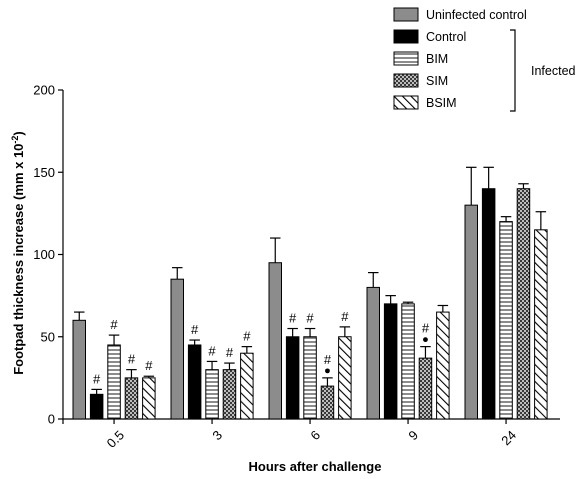  What do you see at coordinates (441, 103) in the screenshot?
I see `legend-label: BSIM` at bounding box center [441, 103].